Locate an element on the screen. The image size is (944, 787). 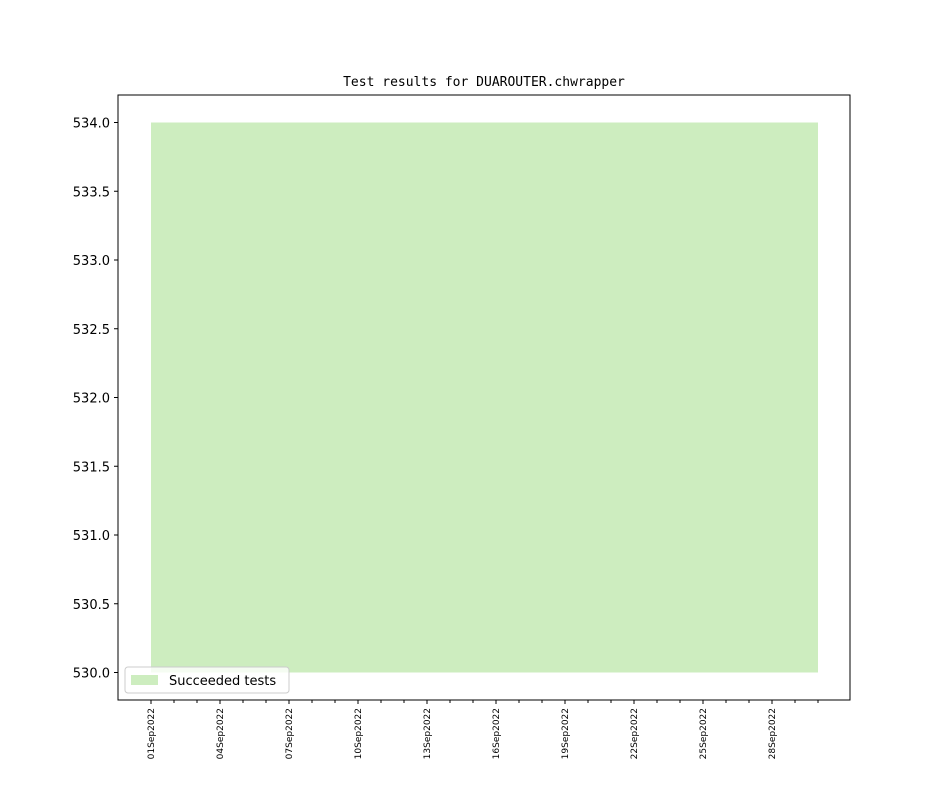
y-tick-label: 532.0 is located at coordinates (91, 399).